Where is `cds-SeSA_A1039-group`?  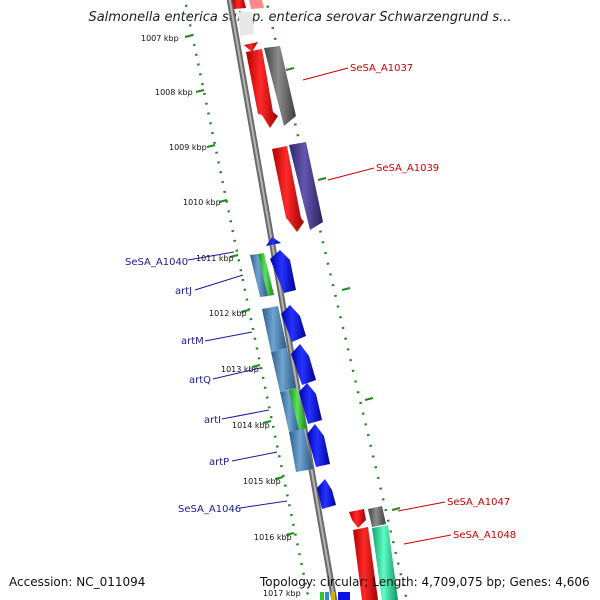
cds-SeSA_A1039-group is located at coordinates (297, 187).